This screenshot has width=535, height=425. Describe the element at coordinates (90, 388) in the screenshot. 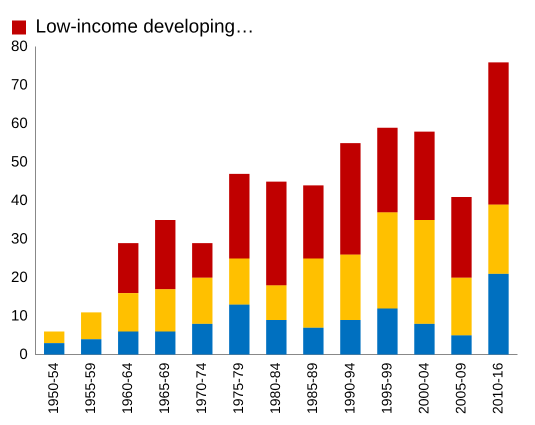

I see `x-tick-label: 1955-59` at that location.